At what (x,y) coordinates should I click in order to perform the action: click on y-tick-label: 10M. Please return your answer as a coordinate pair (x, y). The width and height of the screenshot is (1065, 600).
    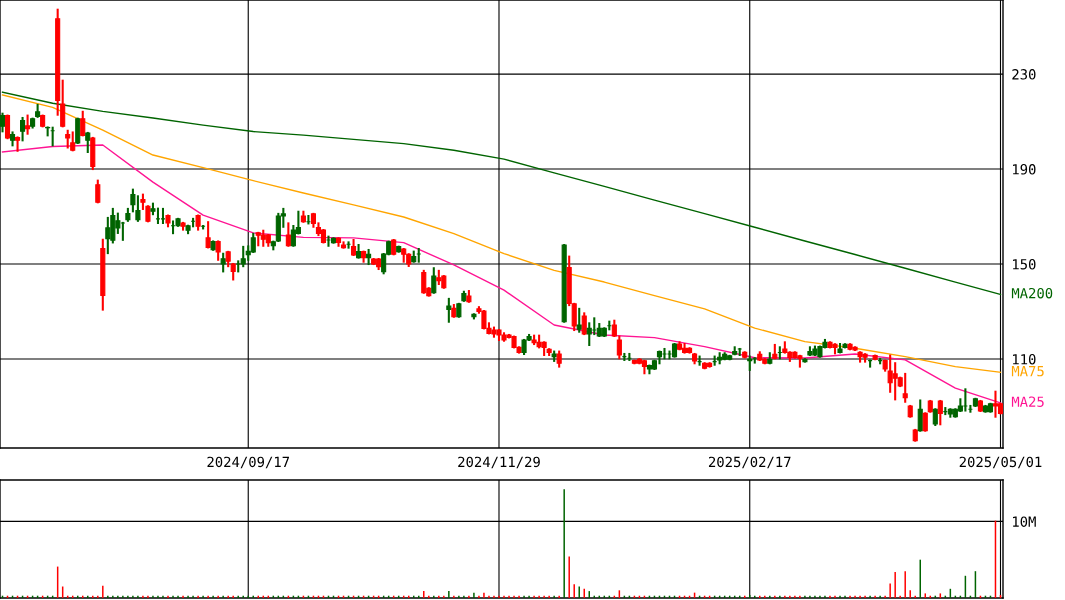
    Looking at the image, I should click on (1024, 521).